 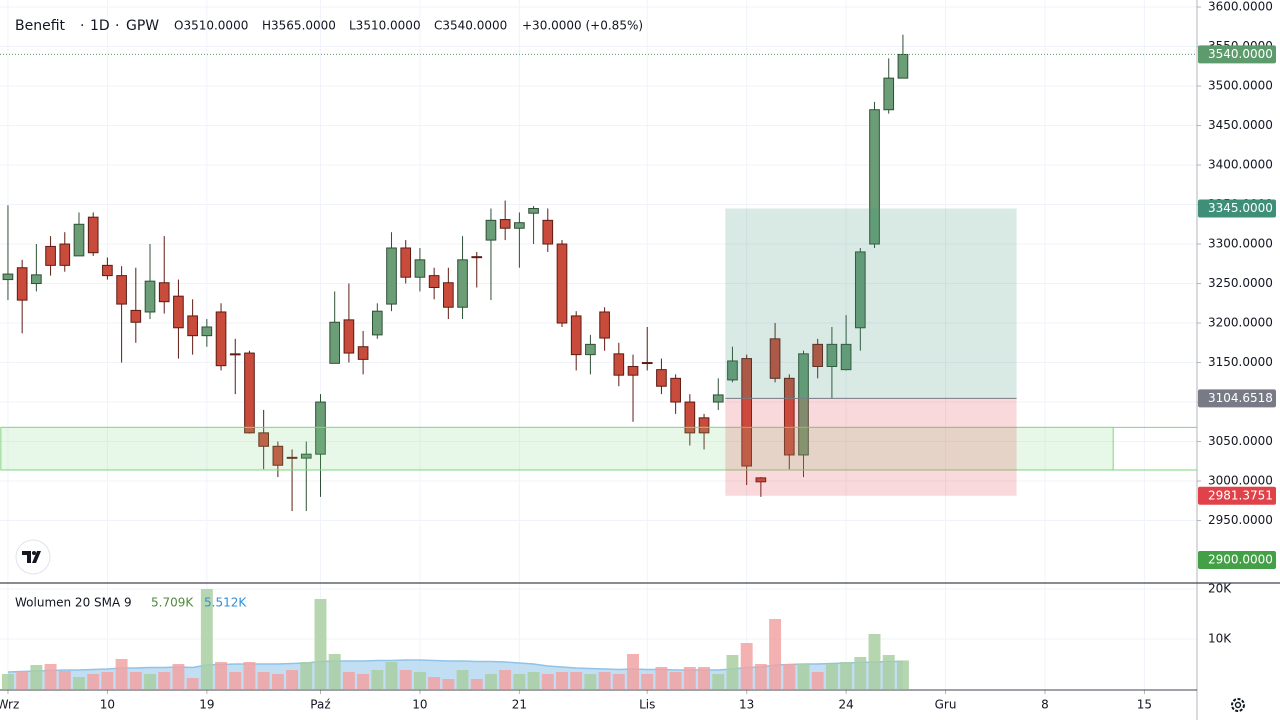 What do you see at coordinates (299, 26) in the screenshot?
I see `ohlc-high: H3565.0000` at bounding box center [299, 26].